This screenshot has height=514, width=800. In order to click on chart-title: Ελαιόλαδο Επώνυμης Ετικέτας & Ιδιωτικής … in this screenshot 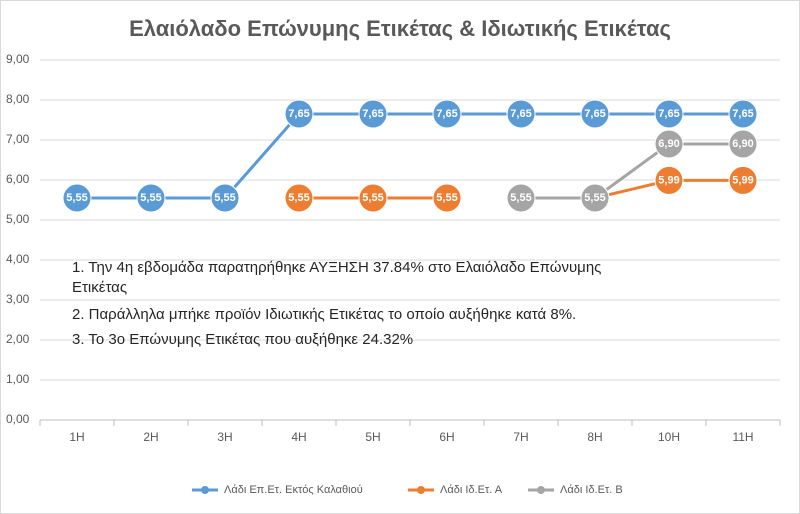, I will do `click(400, 28)`.